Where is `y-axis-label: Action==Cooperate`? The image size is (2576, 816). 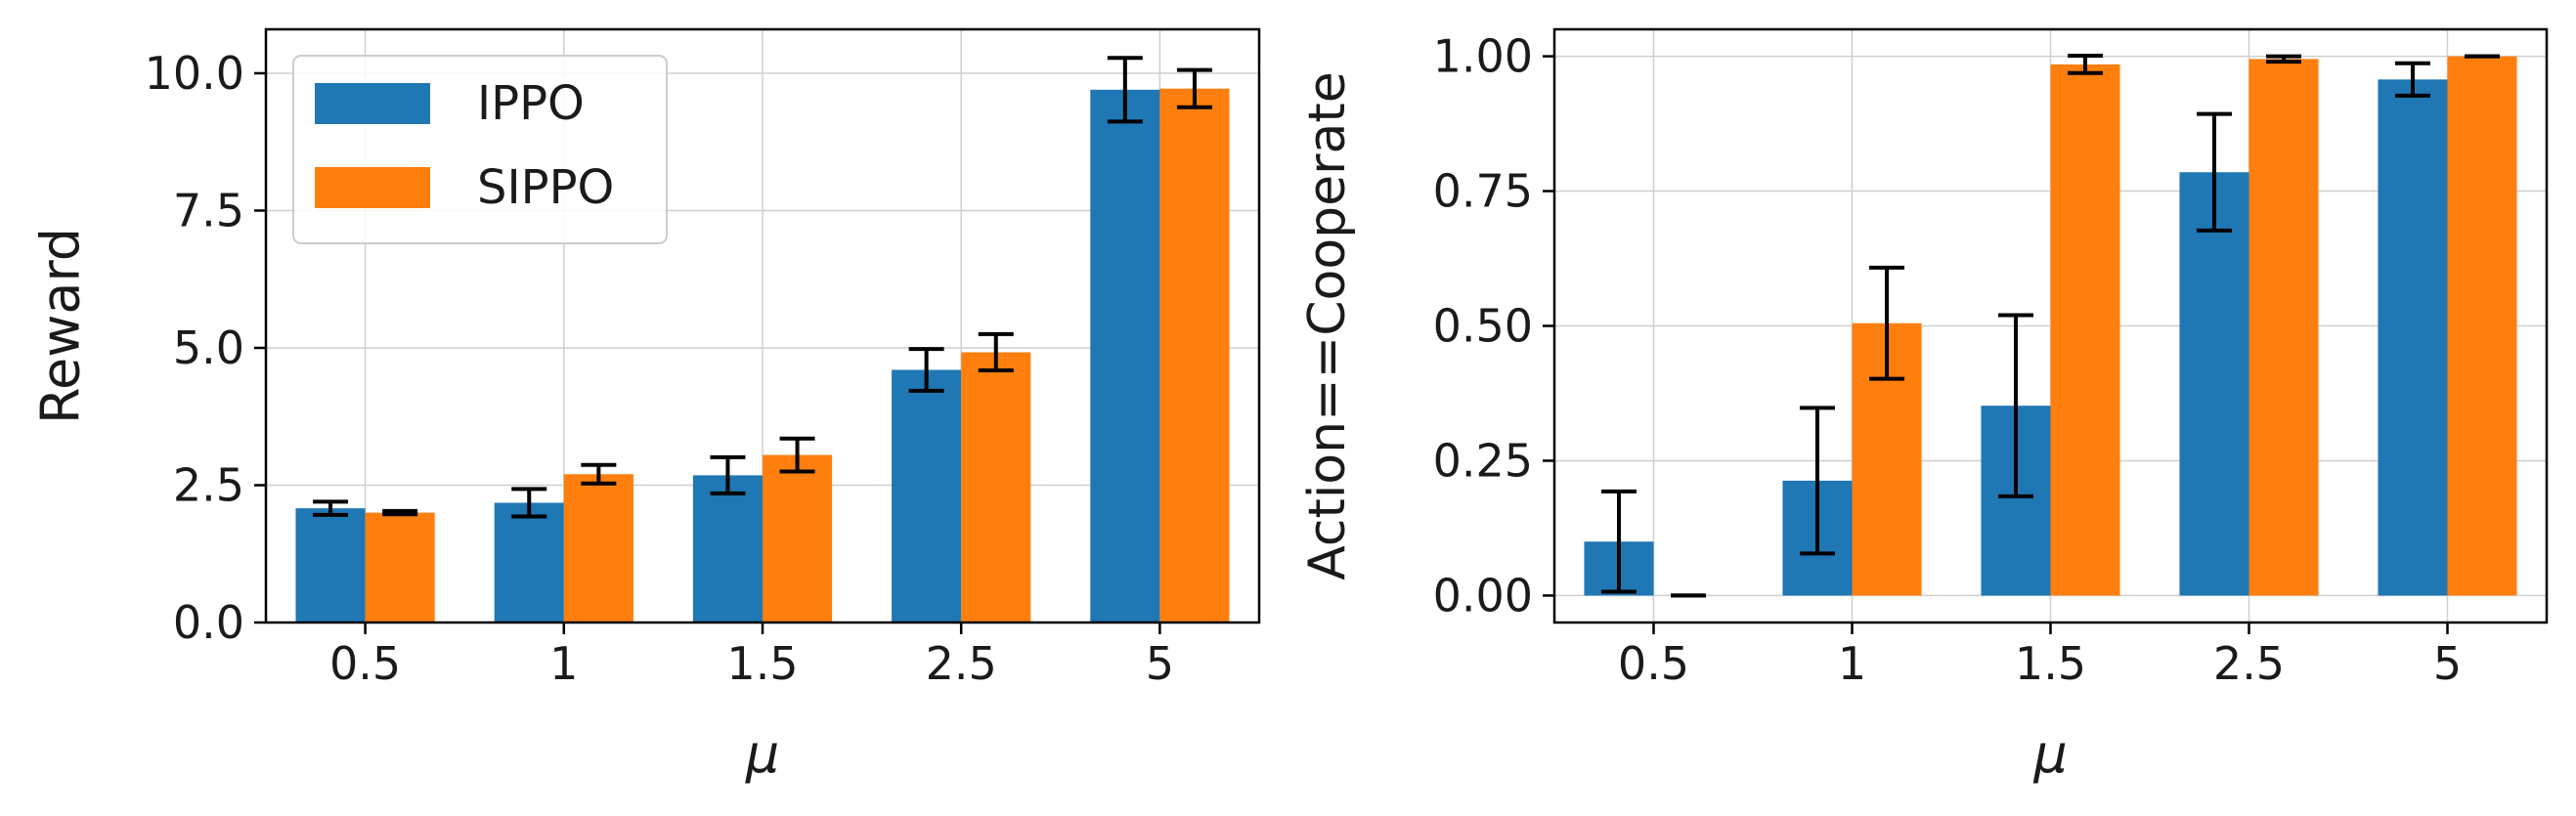
y-axis-label: Action==Cooperate is located at coordinates (1327, 325).